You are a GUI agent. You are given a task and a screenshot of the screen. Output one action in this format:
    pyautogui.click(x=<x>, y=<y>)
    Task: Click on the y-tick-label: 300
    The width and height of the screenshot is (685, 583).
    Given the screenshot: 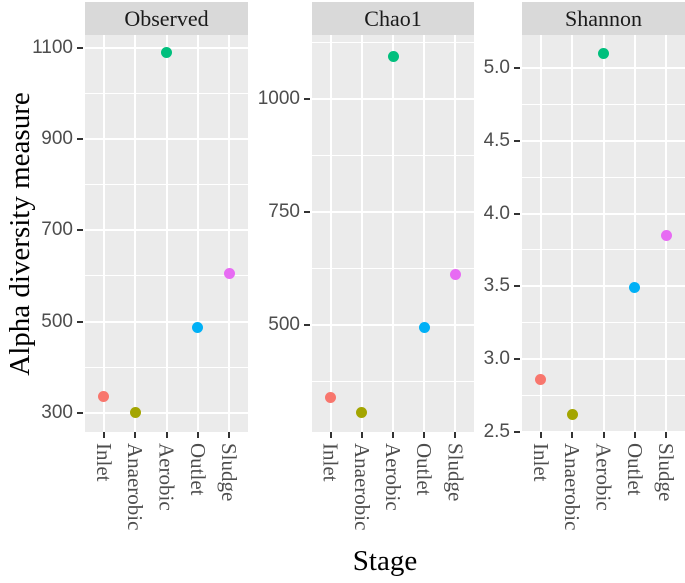 What is the action you would take?
    pyautogui.click(x=57, y=412)
    